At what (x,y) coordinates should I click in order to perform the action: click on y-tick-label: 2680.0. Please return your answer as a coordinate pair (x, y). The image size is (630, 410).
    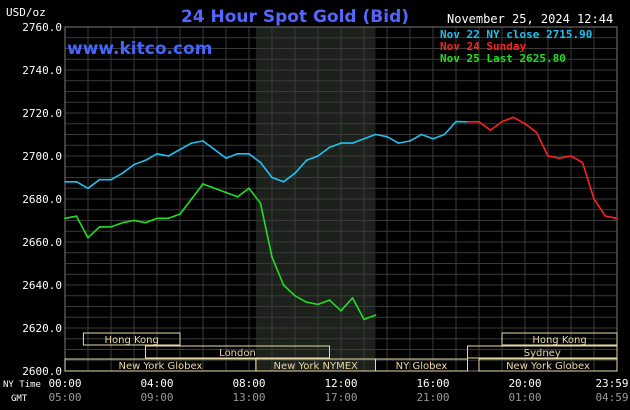
    Looking at the image, I should click on (42, 199).